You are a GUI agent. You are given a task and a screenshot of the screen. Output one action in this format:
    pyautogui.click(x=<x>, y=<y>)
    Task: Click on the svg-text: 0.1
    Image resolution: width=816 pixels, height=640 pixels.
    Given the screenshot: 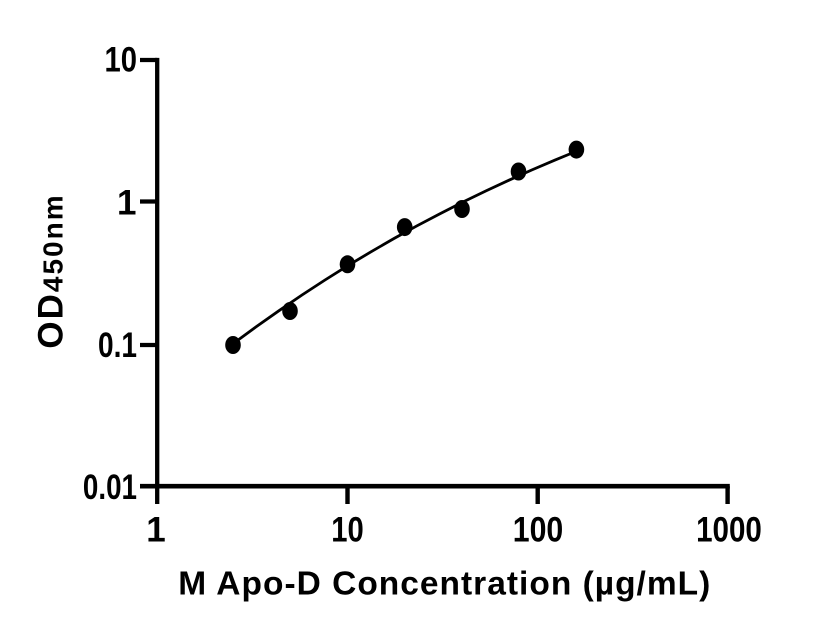 What is the action you would take?
    pyautogui.click(x=117, y=345)
    